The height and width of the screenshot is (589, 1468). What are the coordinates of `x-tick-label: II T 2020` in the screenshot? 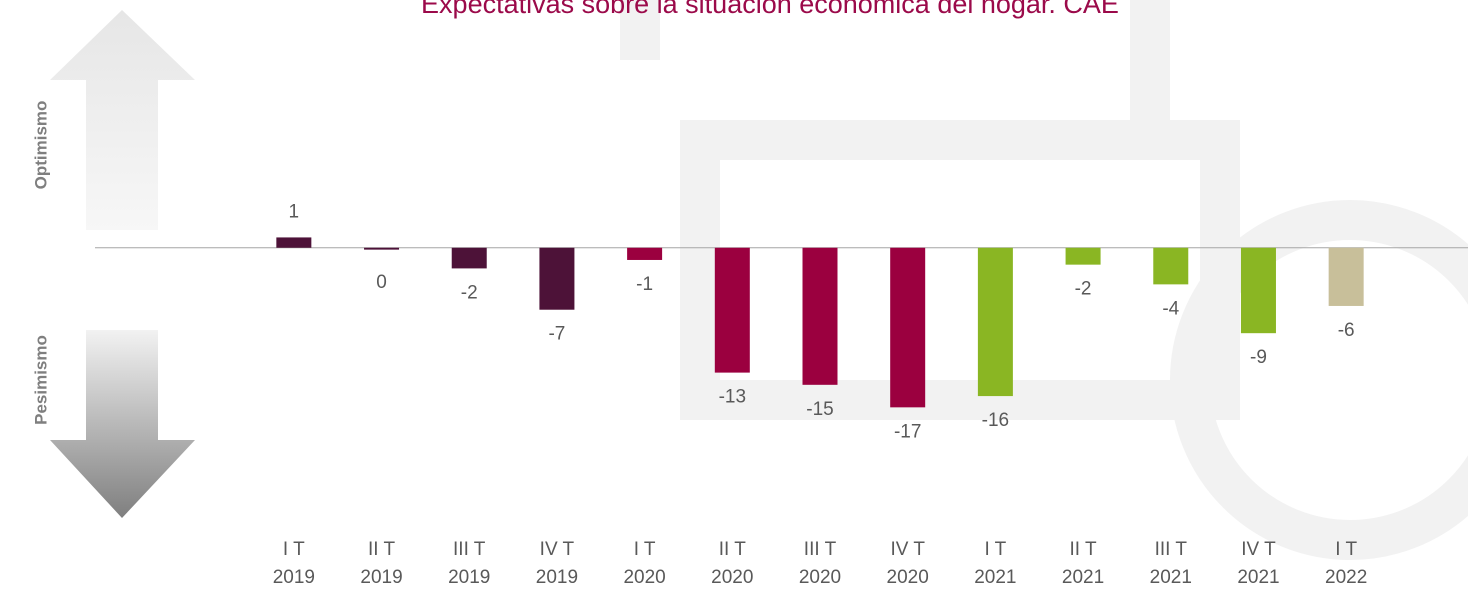 It's located at (732, 563).